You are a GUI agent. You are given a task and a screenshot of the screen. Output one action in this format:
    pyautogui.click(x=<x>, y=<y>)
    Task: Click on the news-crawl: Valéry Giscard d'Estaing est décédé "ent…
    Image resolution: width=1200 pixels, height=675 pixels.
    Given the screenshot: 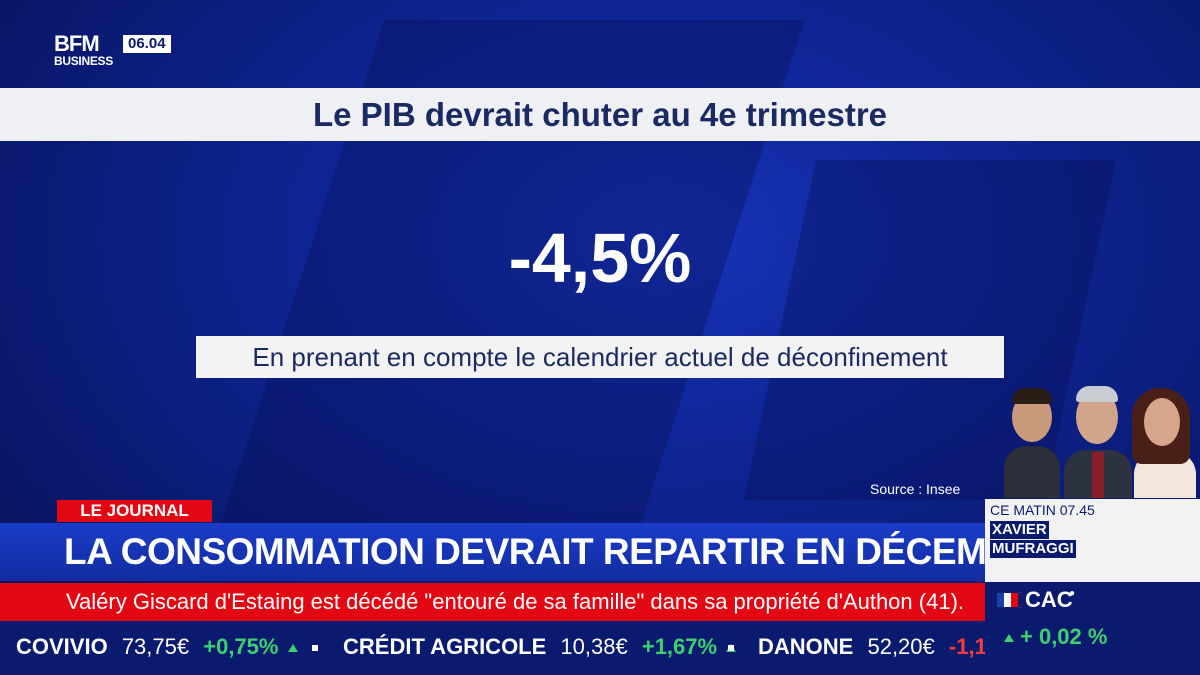 What is the action you would take?
    pyautogui.click(x=492, y=602)
    